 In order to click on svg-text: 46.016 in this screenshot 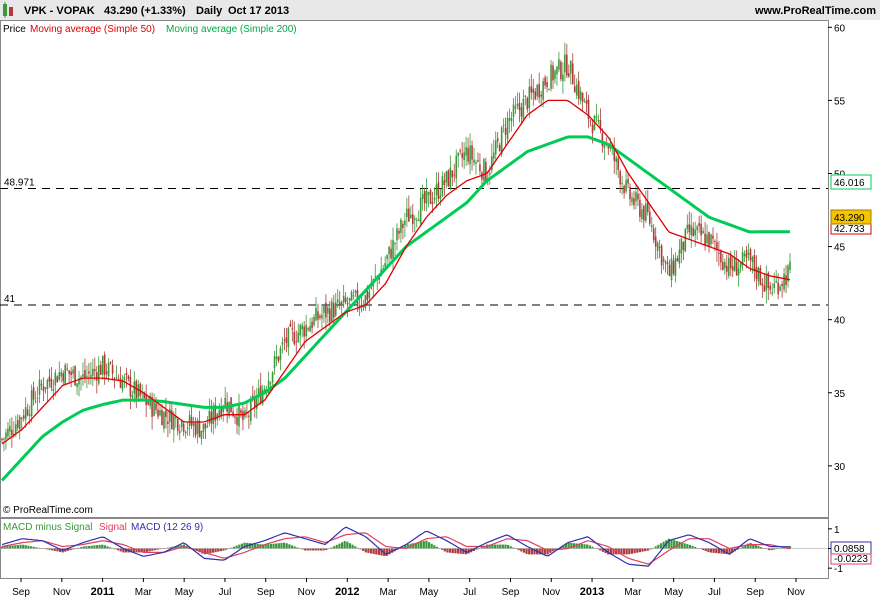, I will do `click(849, 183)`.